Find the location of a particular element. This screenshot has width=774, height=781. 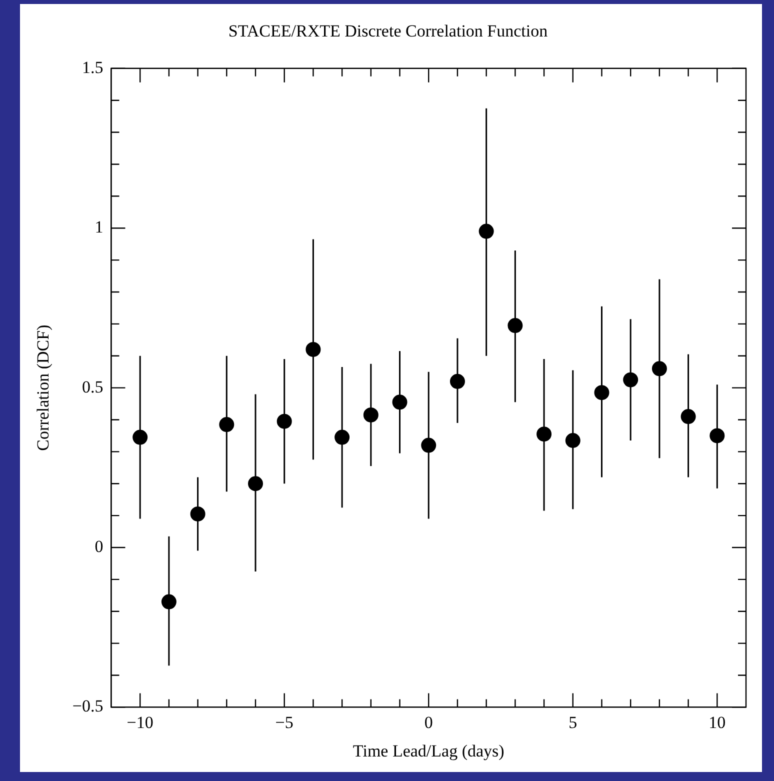

y-tick-label: 0.5 is located at coordinates (93, 386).